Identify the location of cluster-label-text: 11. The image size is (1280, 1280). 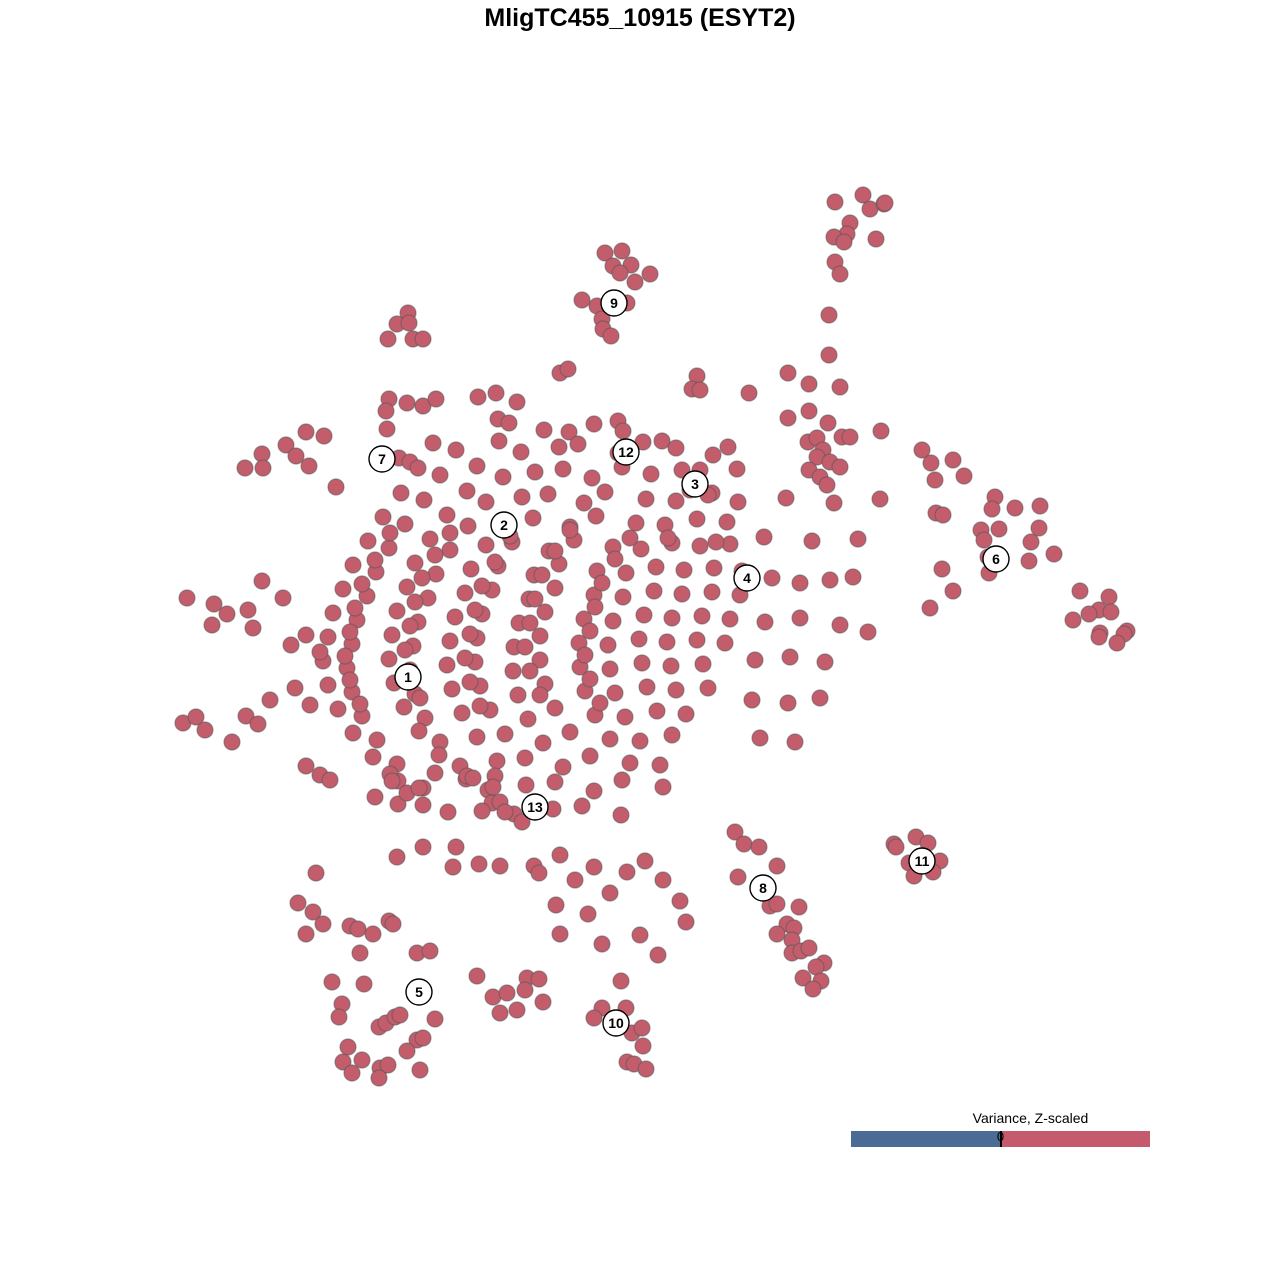
(922, 861).